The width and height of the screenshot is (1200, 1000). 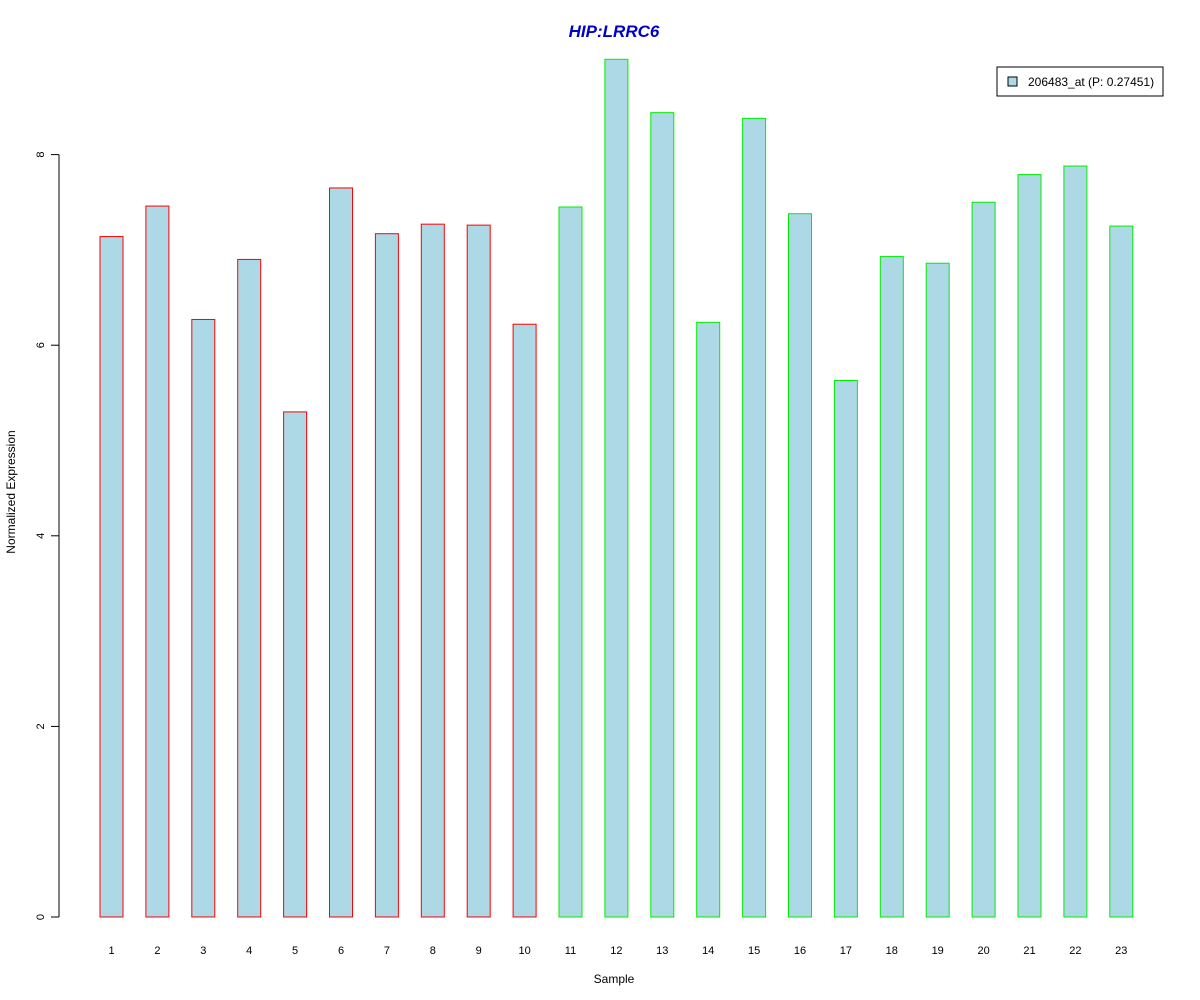 I want to click on x-tick-label: 15, so click(x=754, y=951).